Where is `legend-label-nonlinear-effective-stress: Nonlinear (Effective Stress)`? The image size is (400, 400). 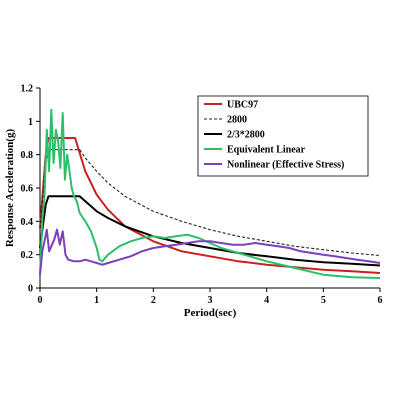
legend-label-nonlinear-effective-stress: Nonlinear (Effective Stress) is located at coordinates (285, 165).